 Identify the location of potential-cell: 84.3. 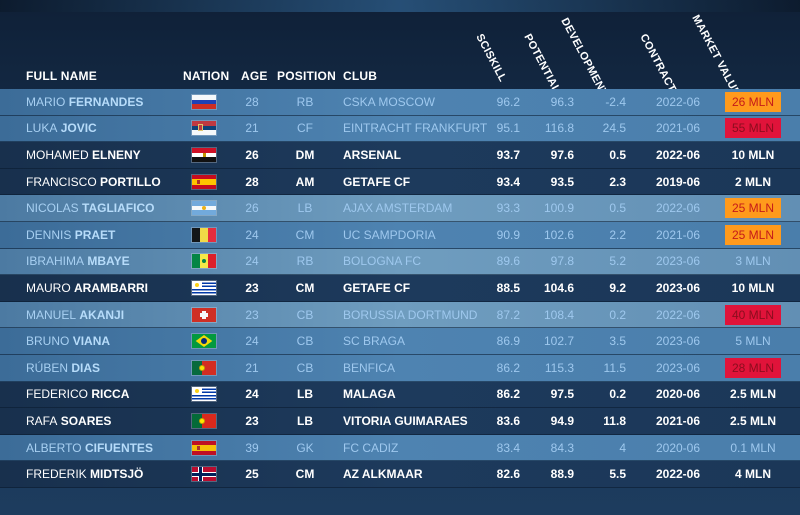
(562, 447).